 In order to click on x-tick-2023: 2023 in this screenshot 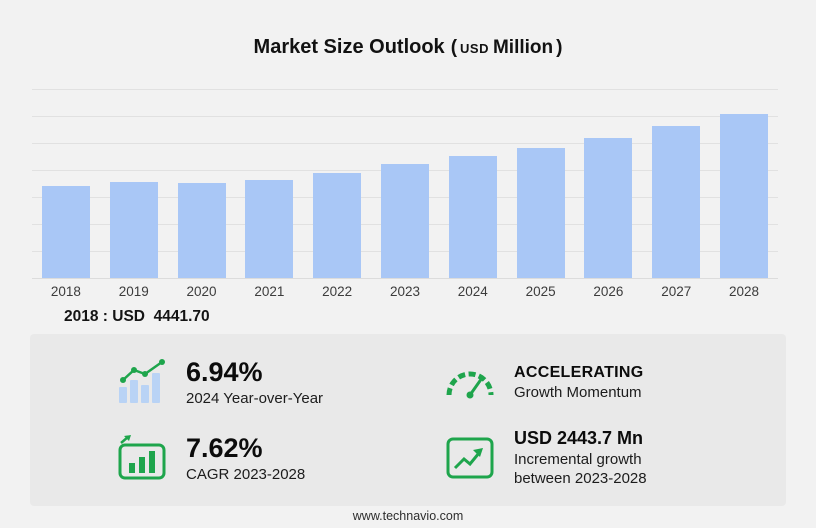, I will do `click(404, 291)`.